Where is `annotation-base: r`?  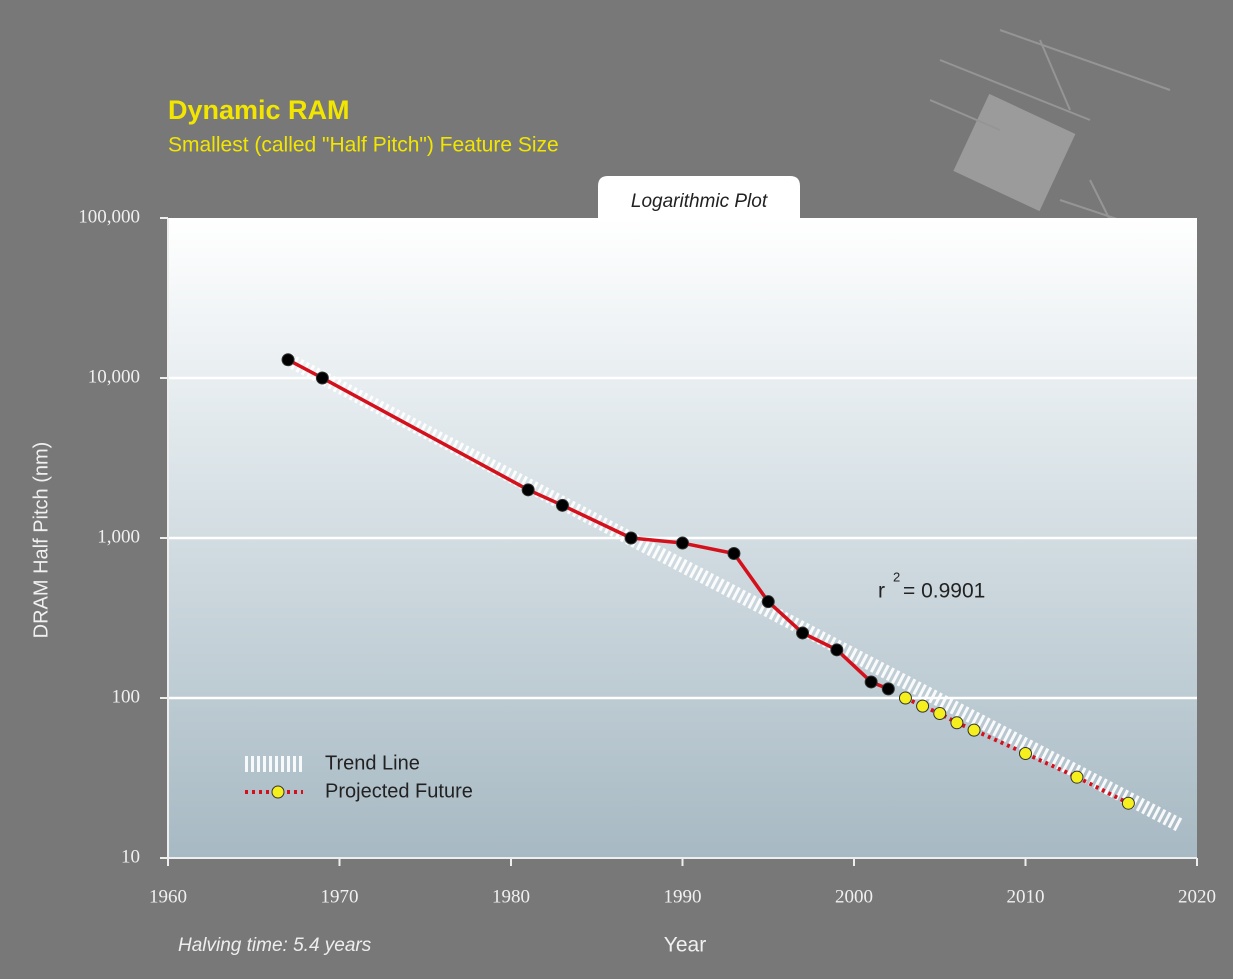
annotation-base: r is located at coordinates (881, 591).